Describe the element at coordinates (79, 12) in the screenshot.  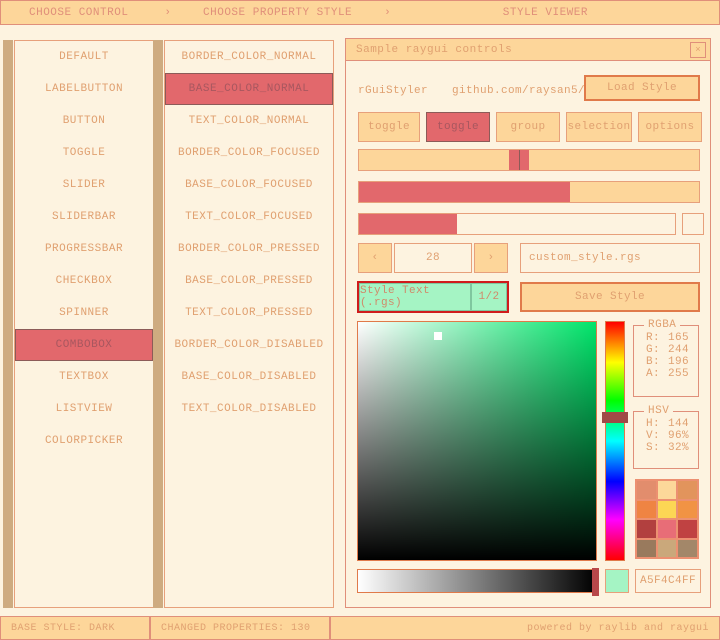
I see `toolbar-choose-control: CHOOSE CONTROL` at that location.